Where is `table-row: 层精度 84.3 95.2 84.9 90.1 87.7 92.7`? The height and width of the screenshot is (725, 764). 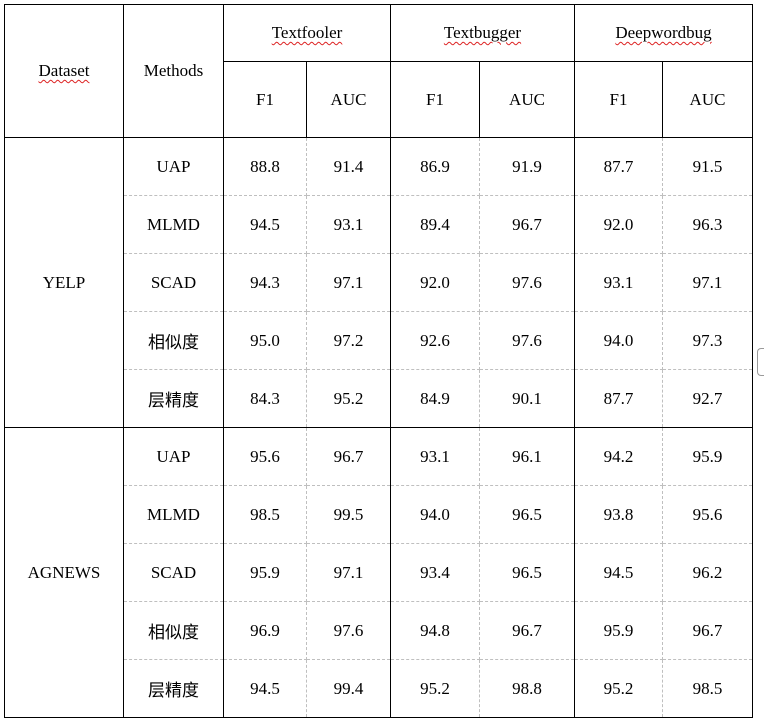 table-row: 层精度 84.3 95.2 84.9 90.1 87.7 92.7 is located at coordinates (379, 398).